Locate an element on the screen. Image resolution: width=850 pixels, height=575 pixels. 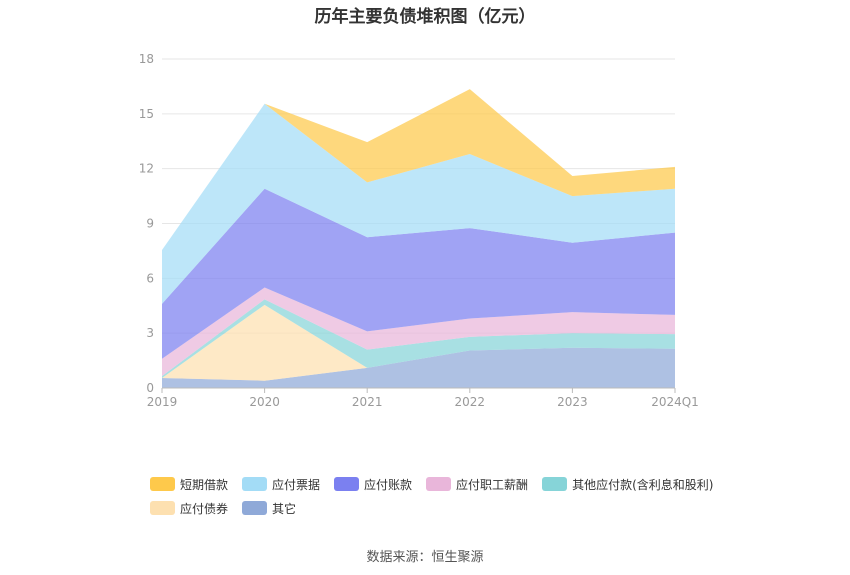
legend-item: 应付账款 is located at coordinates (373, 484).